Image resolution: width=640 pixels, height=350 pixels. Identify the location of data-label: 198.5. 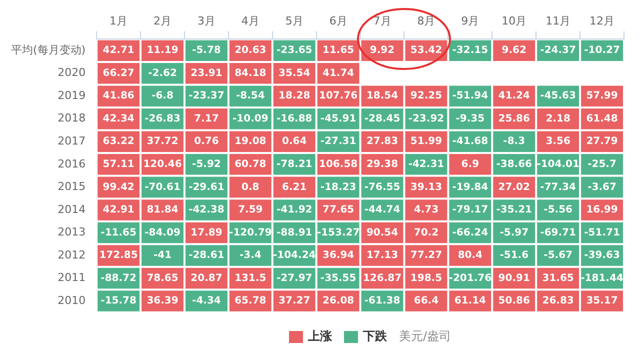
(426, 278).